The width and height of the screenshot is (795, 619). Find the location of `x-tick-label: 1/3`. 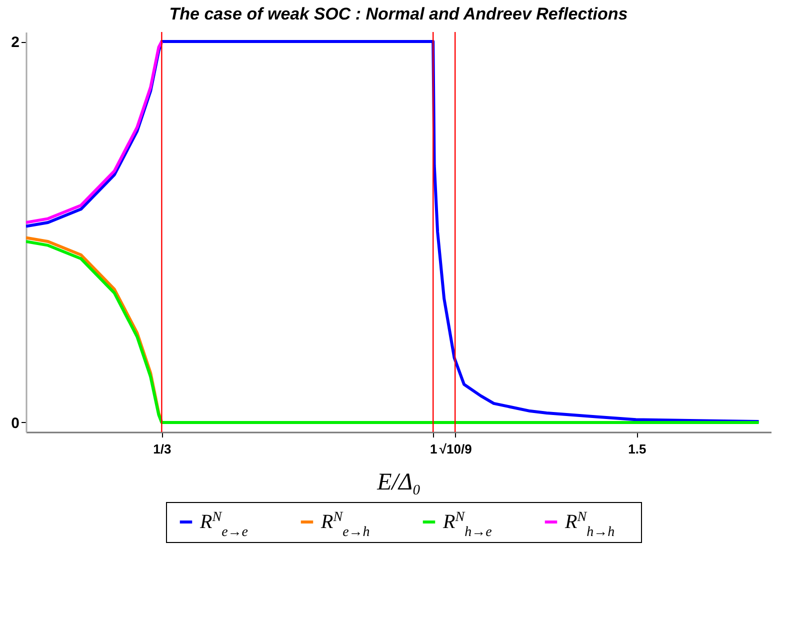

x-tick-label: 1/3 is located at coordinates (162, 449).